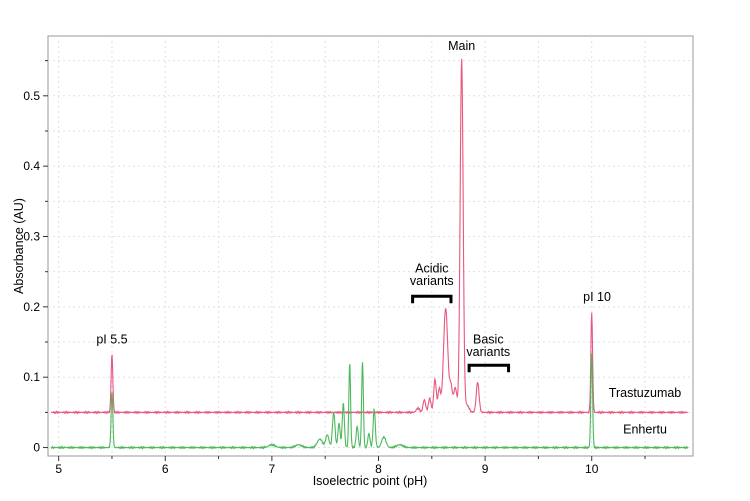 Image resolution: width=750 pixels, height=501 pixels. What do you see at coordinates (111, 339) in the screenshot?
I see `annotation-pi55: pI 5.5` at bounding box center [111, 339].